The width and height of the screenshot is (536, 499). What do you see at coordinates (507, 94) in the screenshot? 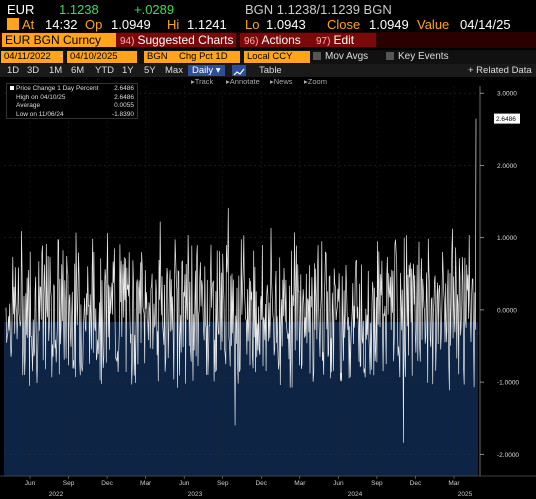
I see `y-tick-label: 3.0000` at bounding box center [507, 94].